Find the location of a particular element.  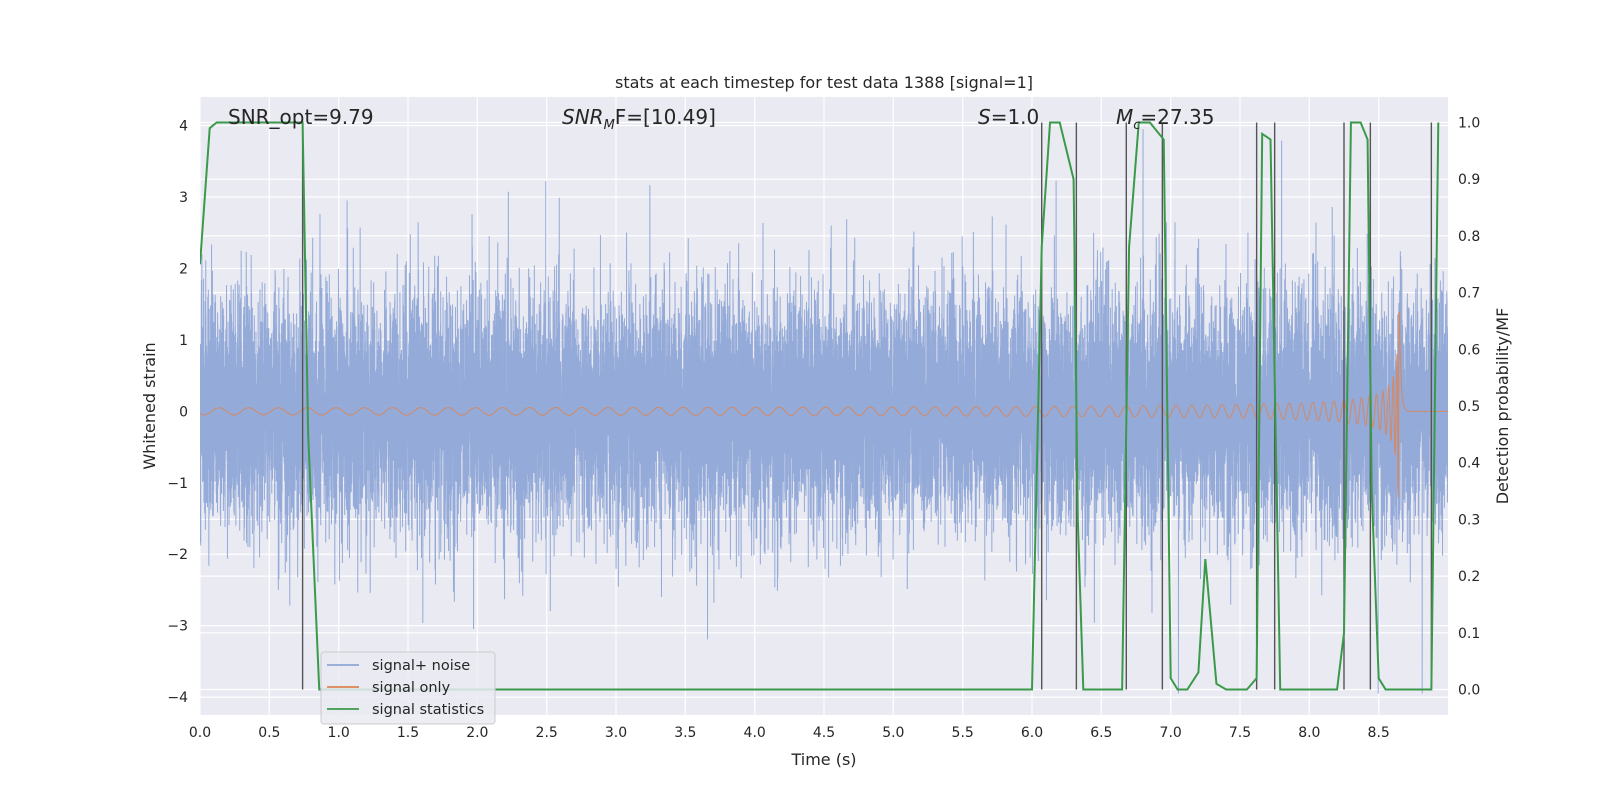

x-tick-label: 6.5 is located at coordinates (1101, 733).